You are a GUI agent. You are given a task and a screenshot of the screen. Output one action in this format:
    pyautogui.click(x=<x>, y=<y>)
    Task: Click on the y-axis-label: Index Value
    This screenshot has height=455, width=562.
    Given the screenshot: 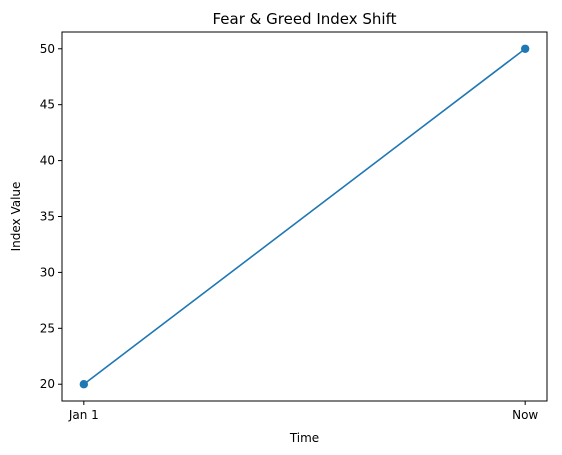 What is the action you would take?
    pyautogui.click(x=16, y=217)
    